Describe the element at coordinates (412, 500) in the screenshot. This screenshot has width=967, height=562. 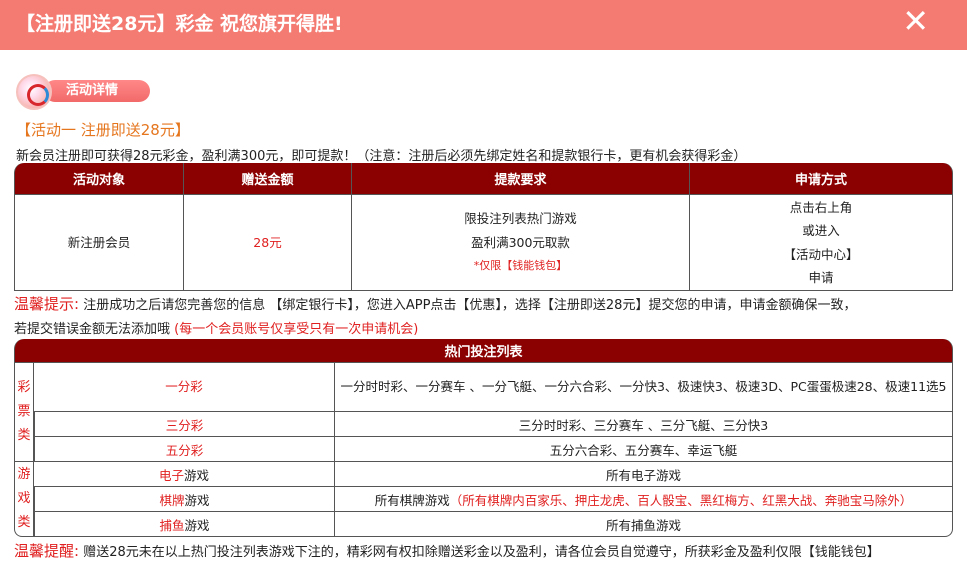
I see `games-text: 所有棋牌游戏` at that location.